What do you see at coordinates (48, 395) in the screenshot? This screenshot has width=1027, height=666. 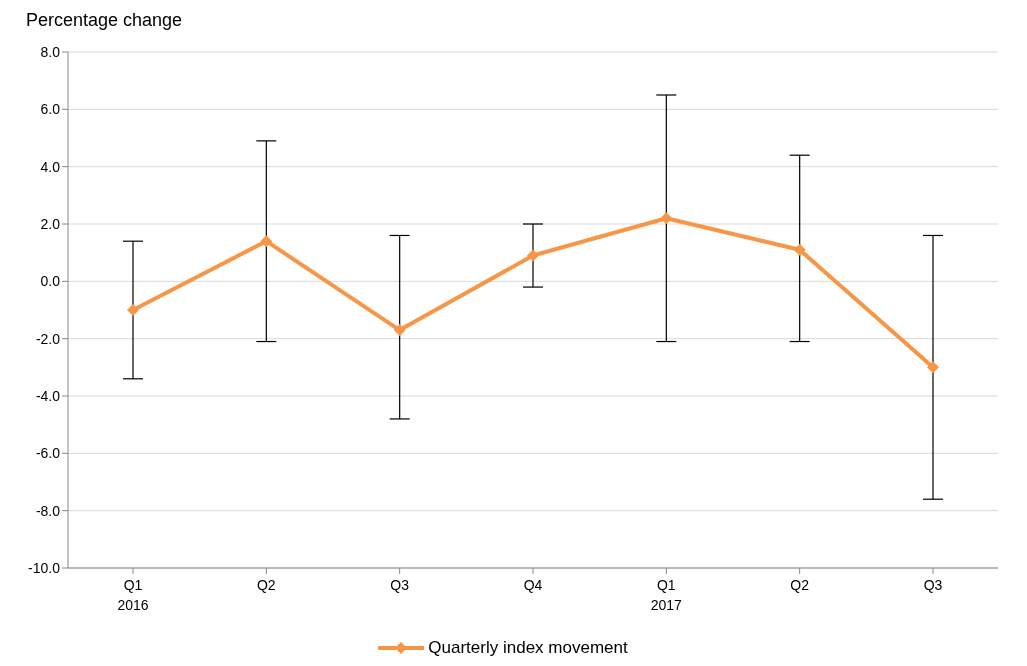 I see `y-tick-label: -4.0` at bounding box center [48, 395].